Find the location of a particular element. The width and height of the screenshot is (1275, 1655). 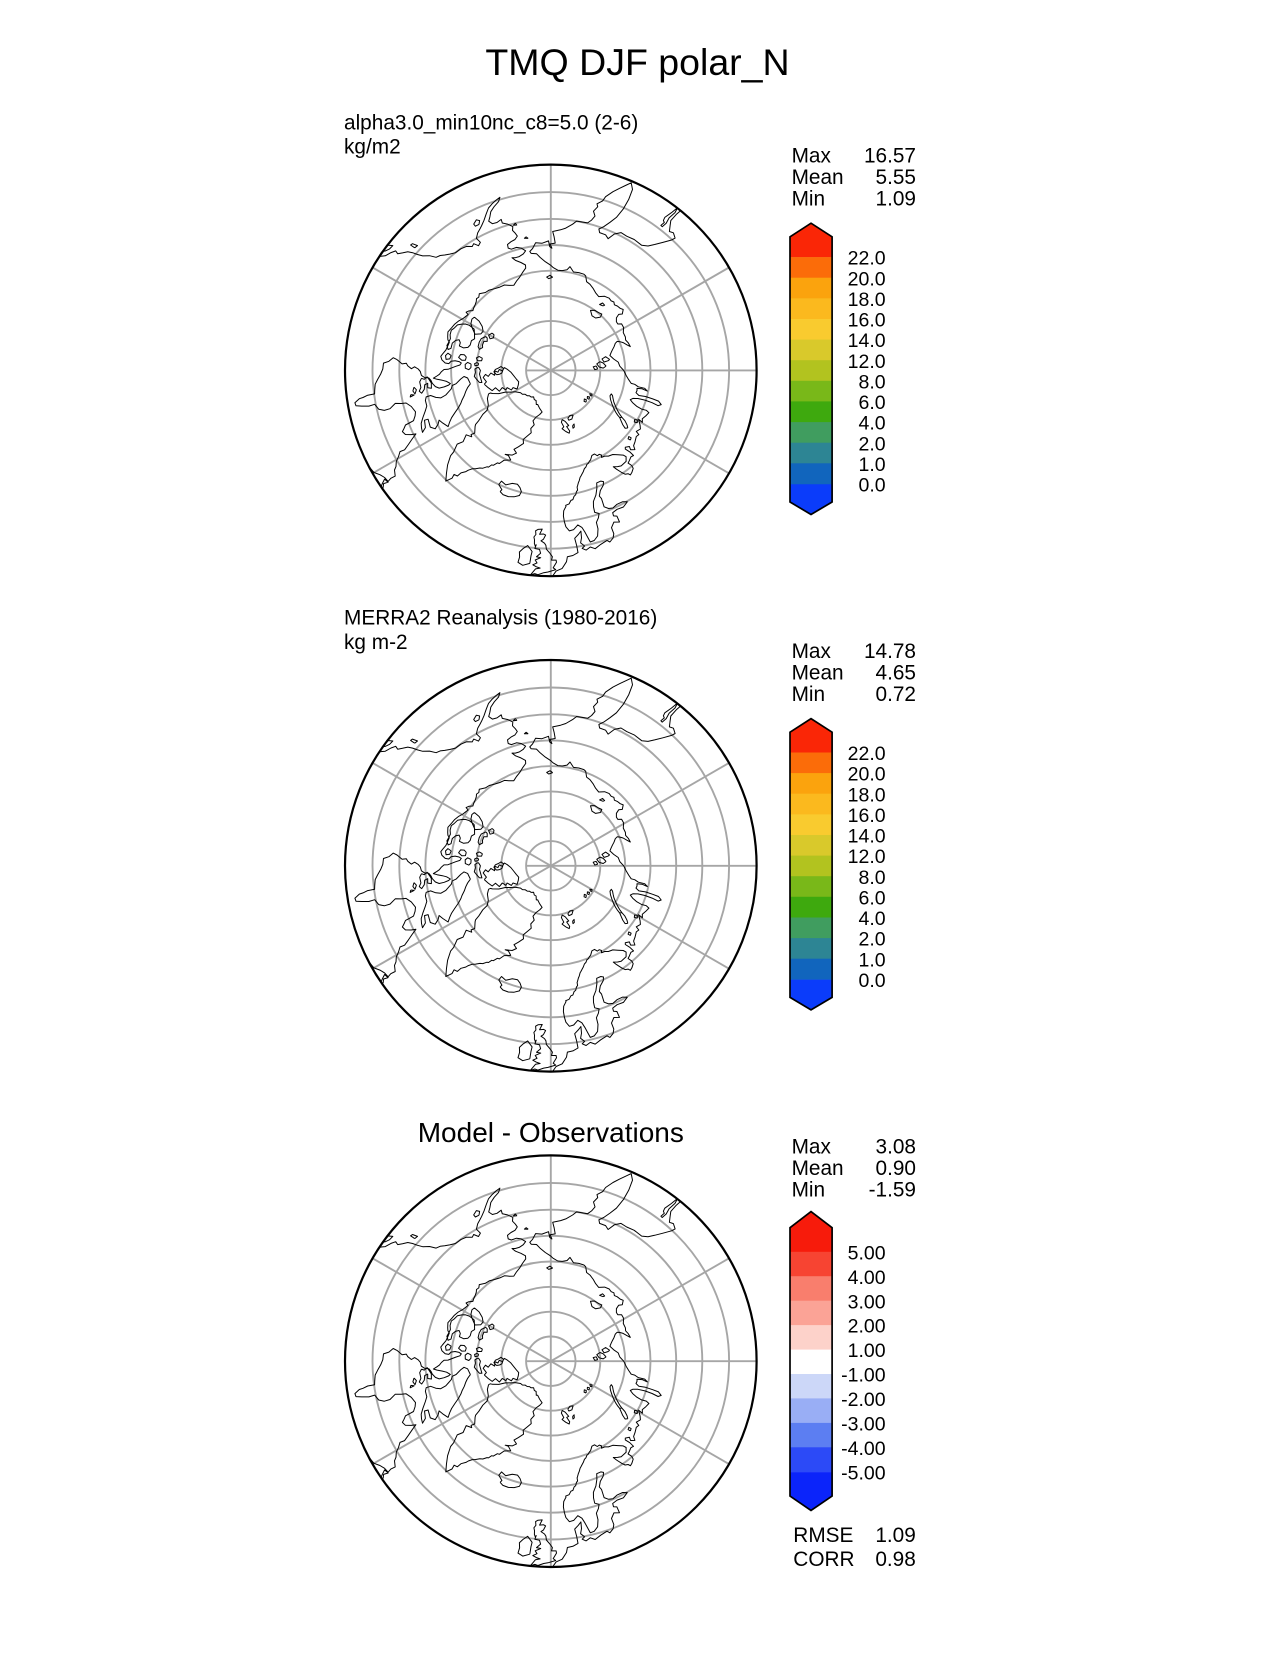

svg-text: 3.08 is located at coordinates (896, 1146).